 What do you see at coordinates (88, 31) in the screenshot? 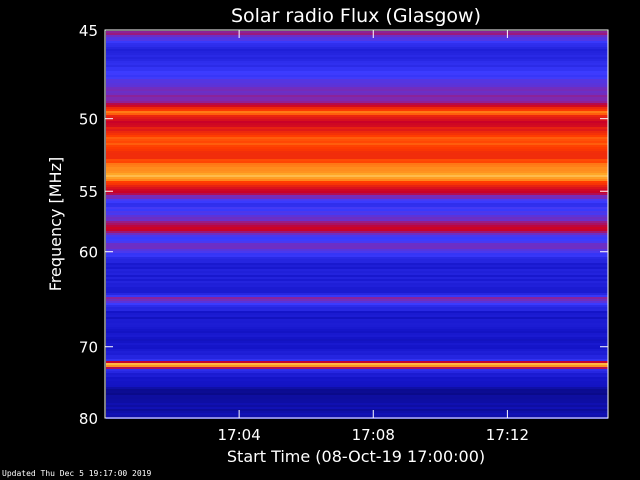
I see `y-tick-label: 45` at bounding box center [88, 31].